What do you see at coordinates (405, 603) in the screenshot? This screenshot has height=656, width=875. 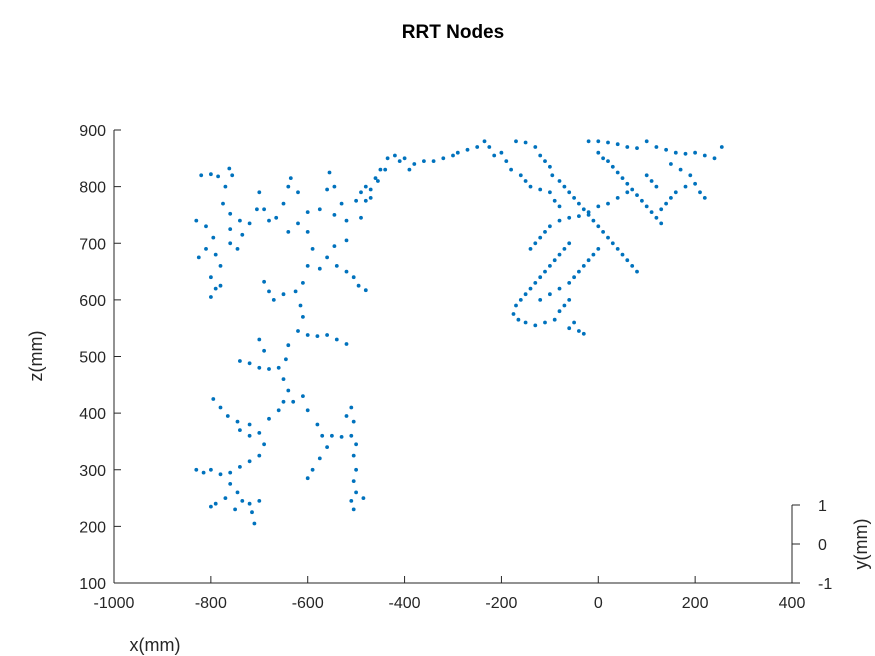 I see `x-tick-label: -400` at bounding box center [405, 603].